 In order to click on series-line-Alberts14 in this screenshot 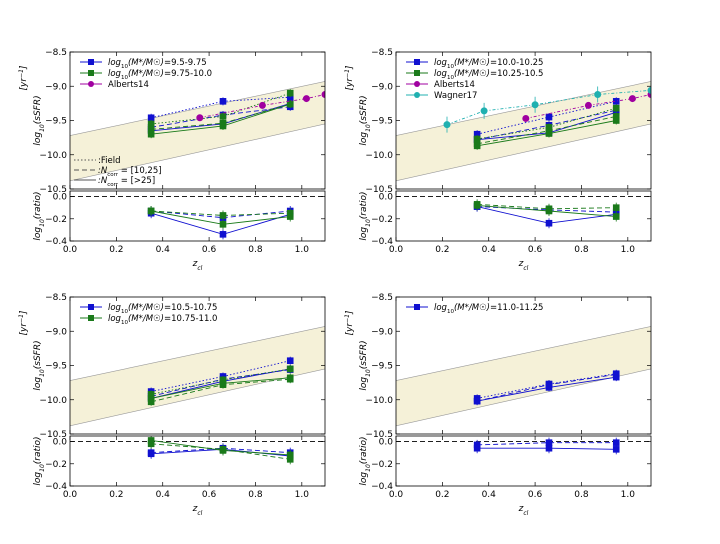, I will do `click(262, 106)`.